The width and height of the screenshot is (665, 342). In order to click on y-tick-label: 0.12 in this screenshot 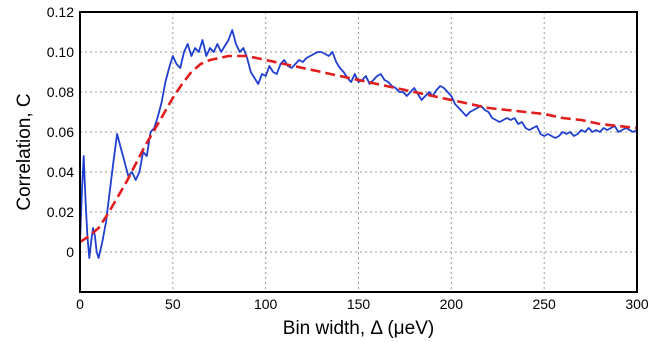, I will do `click(60, 12)`.